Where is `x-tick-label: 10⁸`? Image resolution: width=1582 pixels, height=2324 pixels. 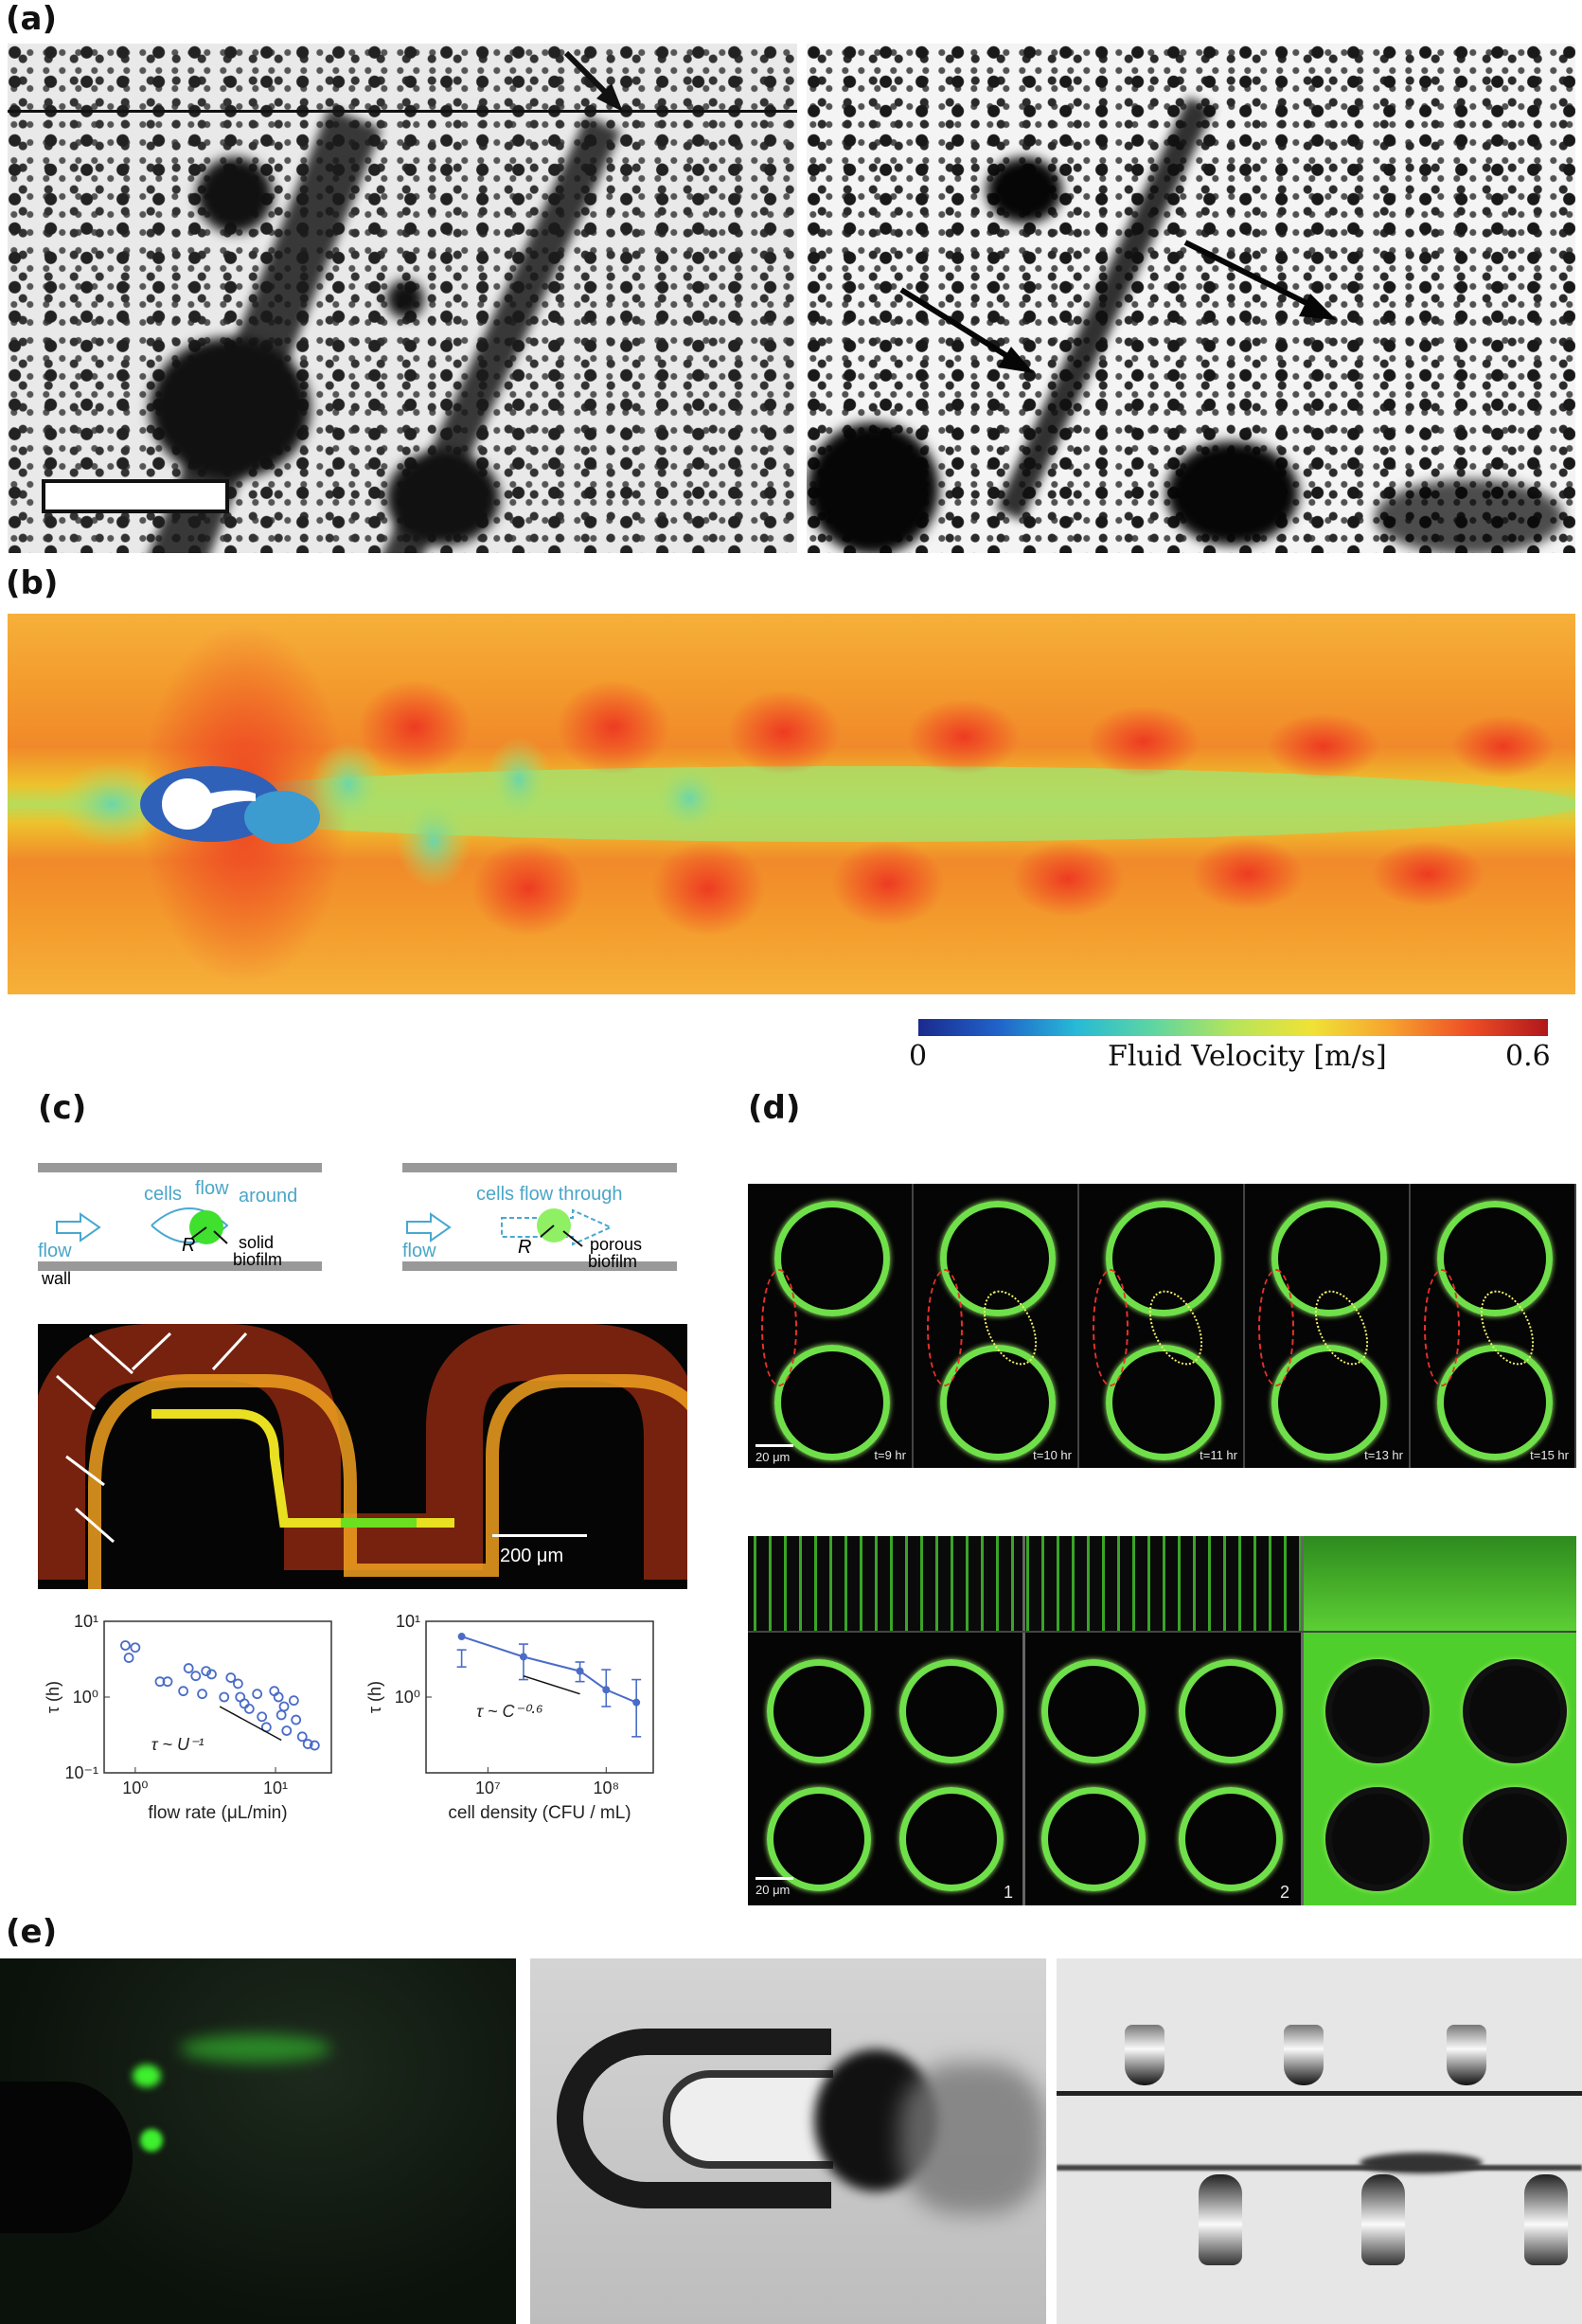
x-tick-label: 10⁸ is located at coordinates (606, 1788).